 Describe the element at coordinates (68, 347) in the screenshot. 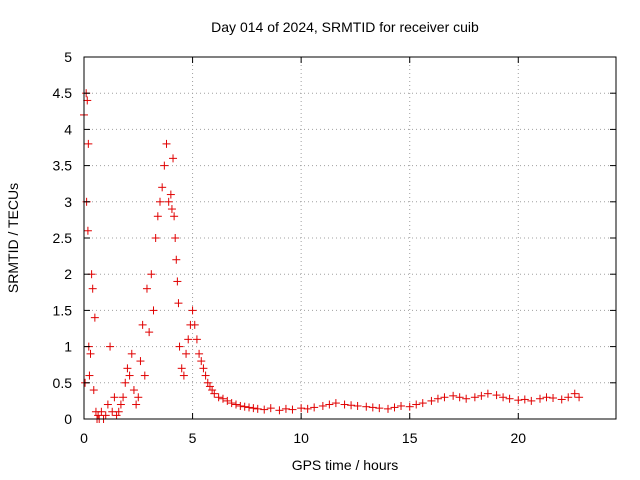

I see `y-tick-label: 1` at that location.